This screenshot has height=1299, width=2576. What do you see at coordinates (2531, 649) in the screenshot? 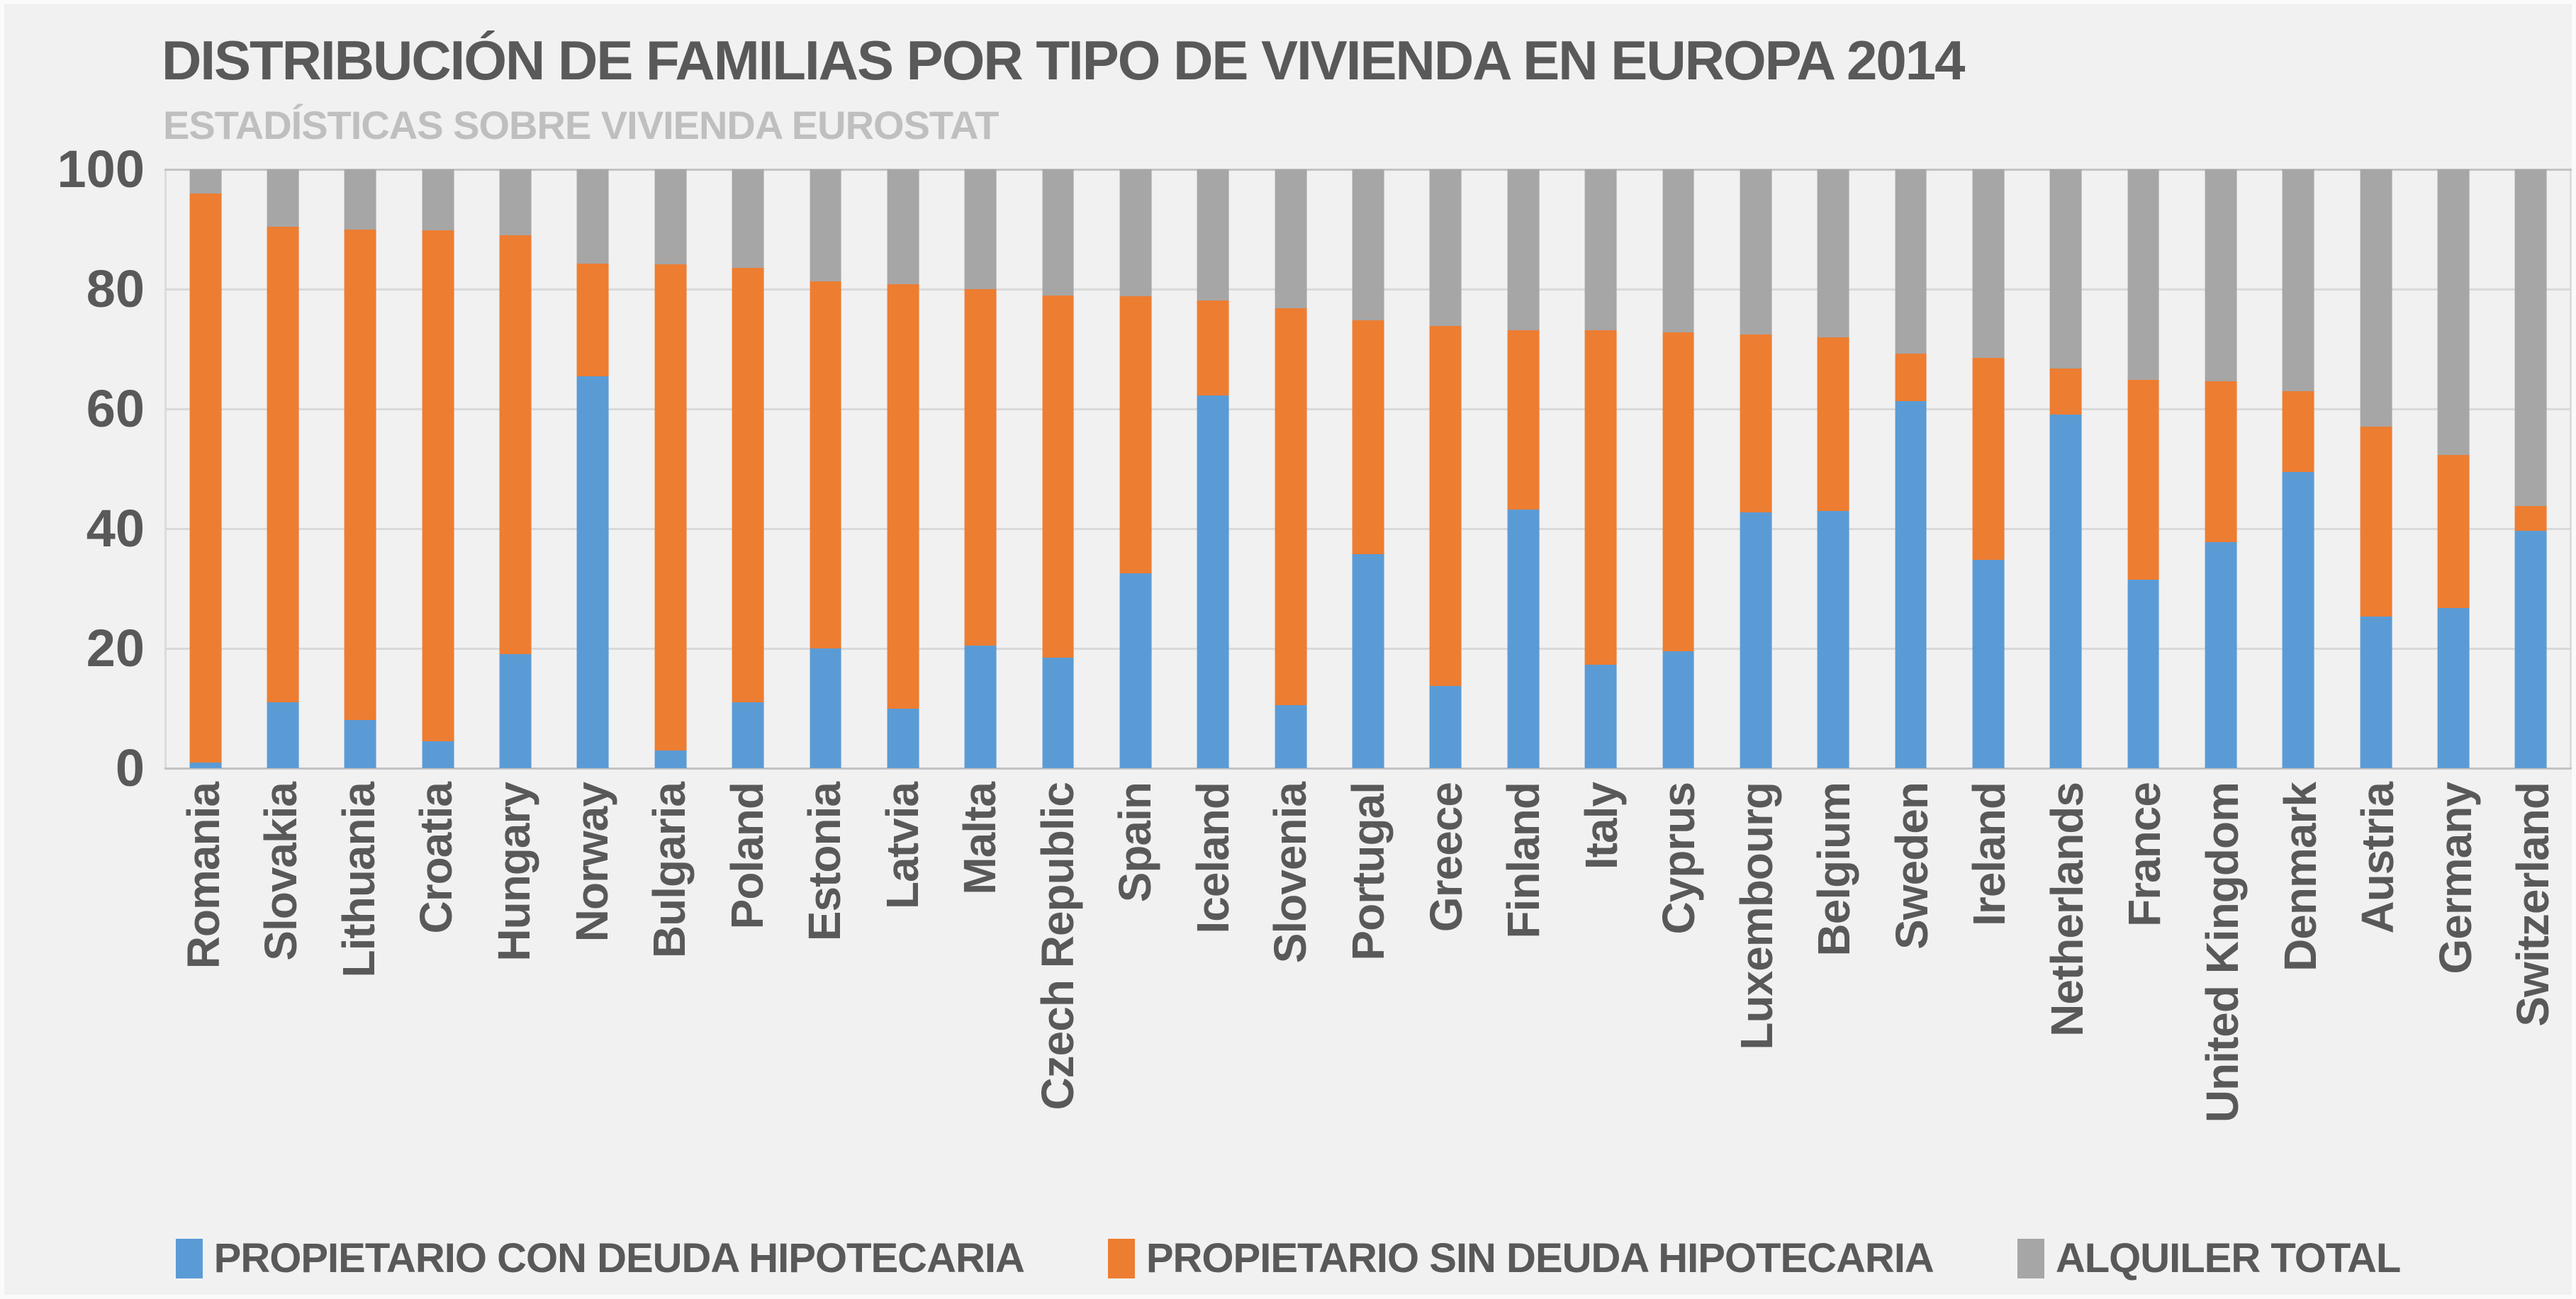
I see `segment-propietario-con-deuda-hipotecaria-switzerland` at bounding box center [2531, 649].